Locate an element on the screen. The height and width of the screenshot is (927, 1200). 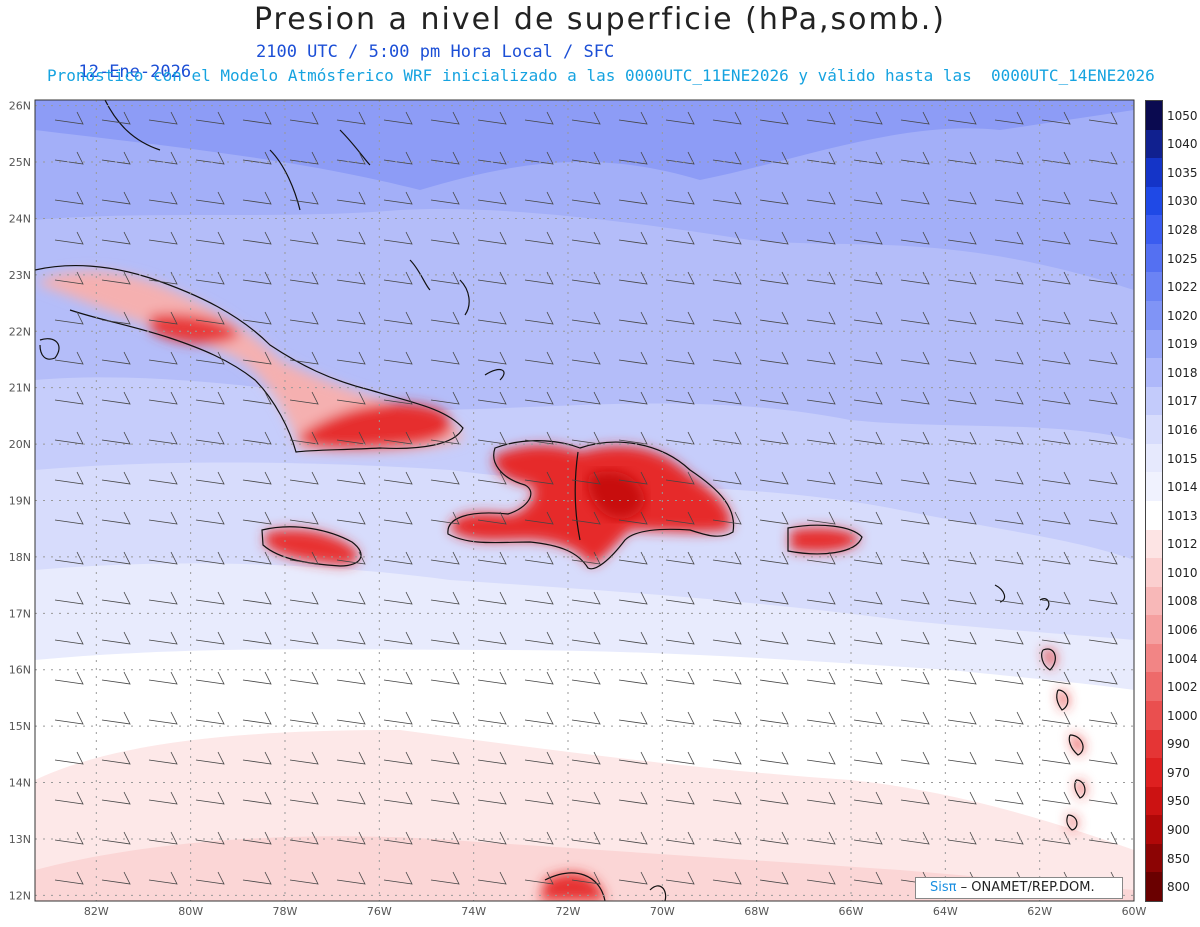
colorbar-level-label: 1050 is located at coordinates (1182, 115).